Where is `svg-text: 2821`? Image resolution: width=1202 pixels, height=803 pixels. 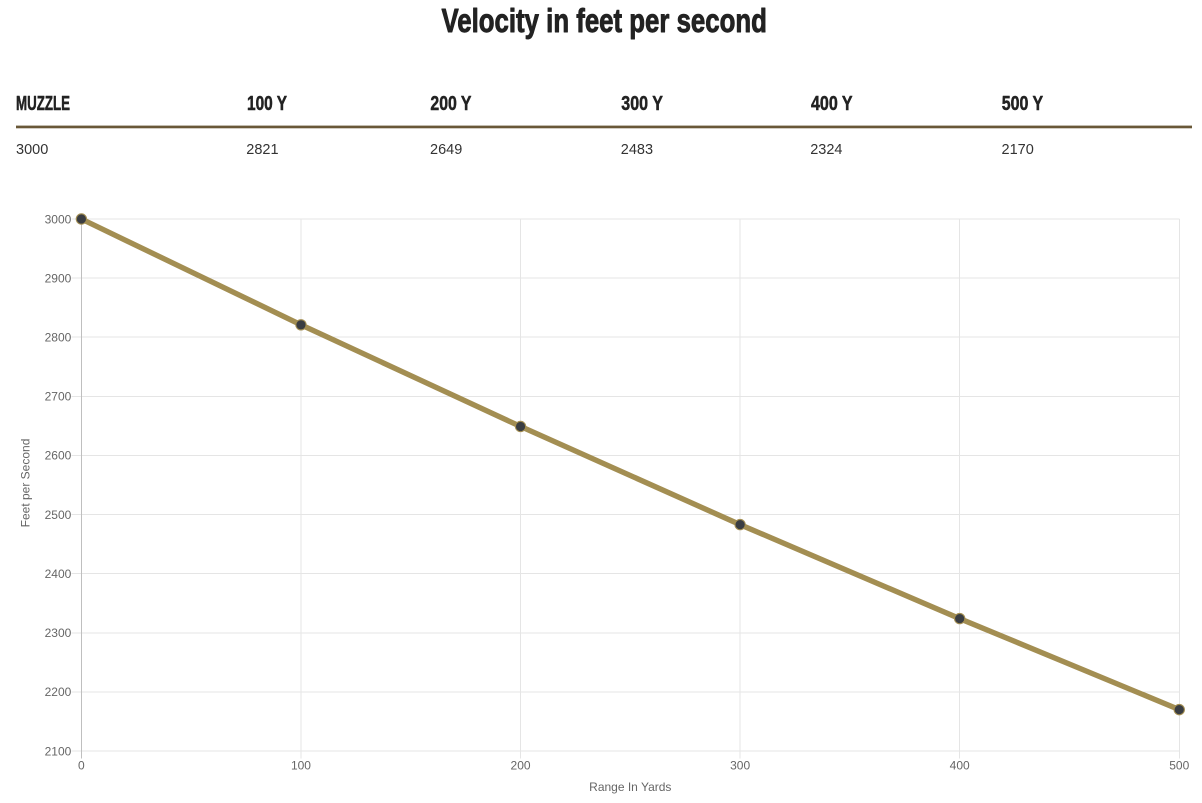
svg-text: 2821 is located at coordinates (262, 150).